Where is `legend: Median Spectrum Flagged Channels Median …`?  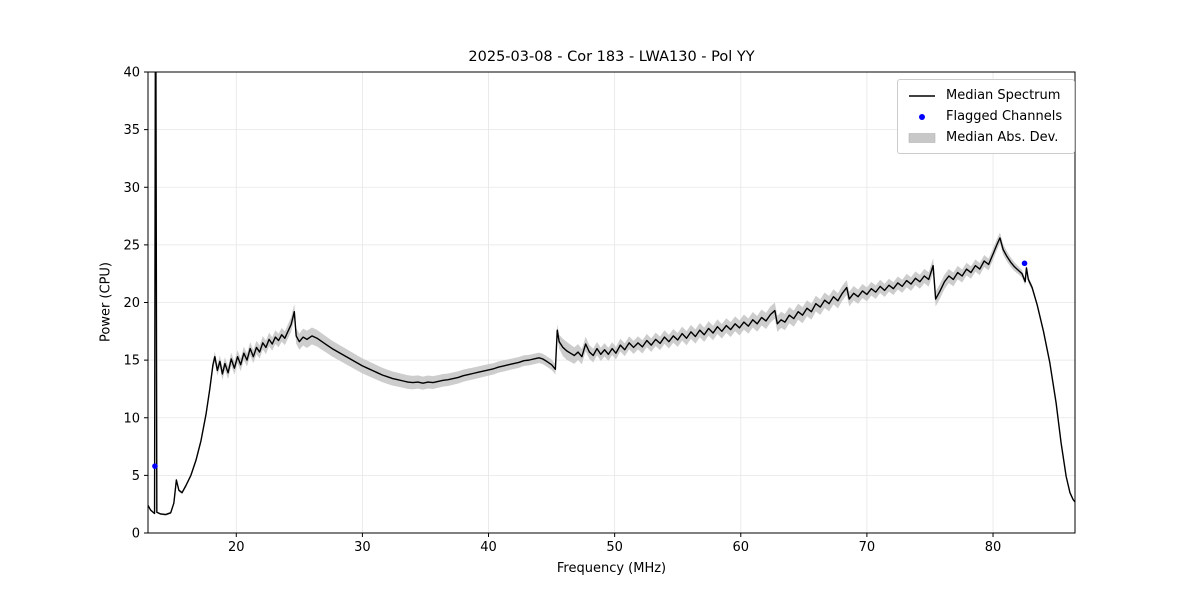
legend: Median Spectrum Flagged Channels Median … is located at coordinates (986, 116).